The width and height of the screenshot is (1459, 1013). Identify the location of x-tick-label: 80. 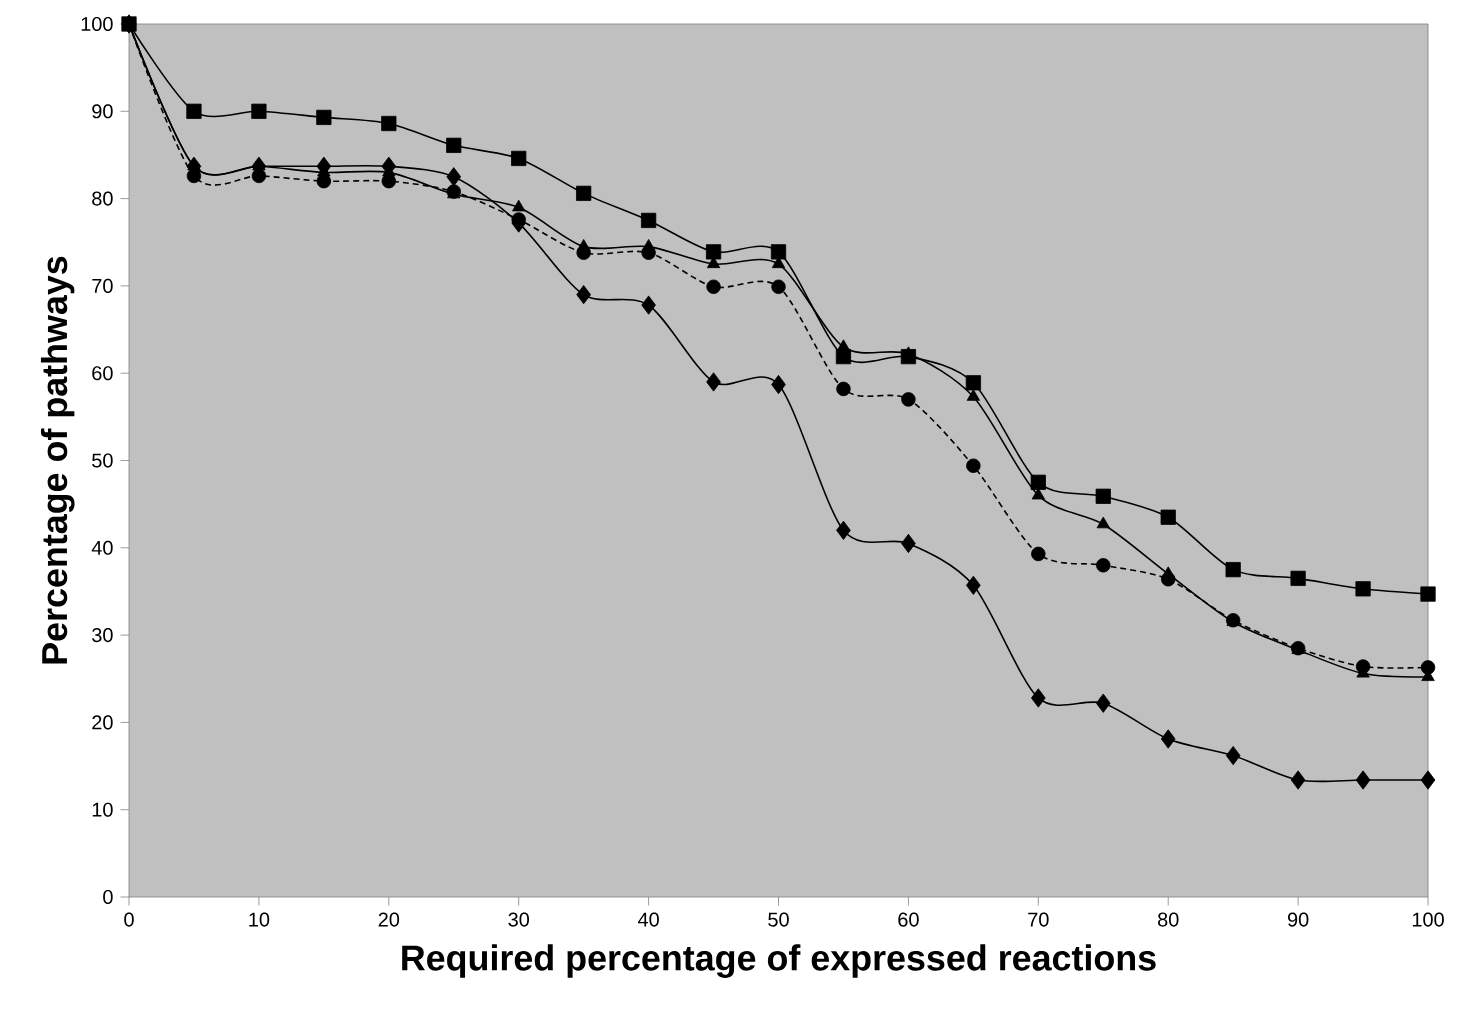
(1168, 919).